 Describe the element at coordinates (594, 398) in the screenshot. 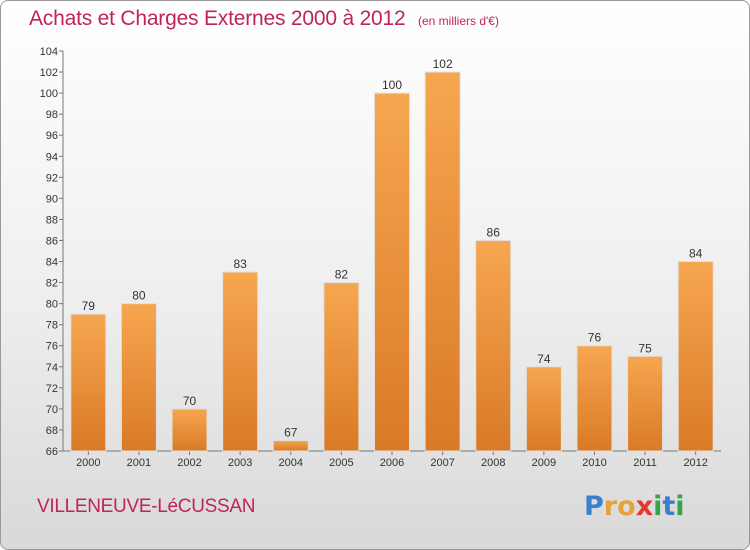

I see `bar-2010` at that location.